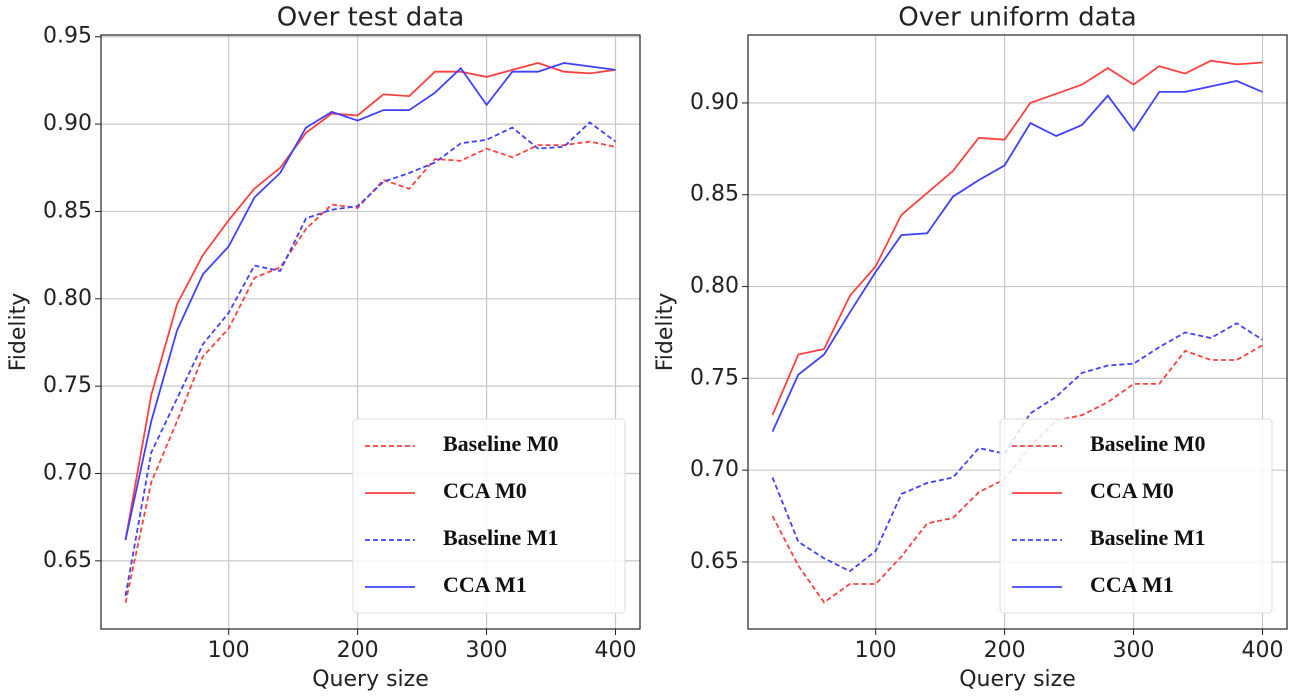  What do you see at coordinates (1017, 18) in the screenshot?
I see `chart-title: Over uniform data` at bounding box center [1017, 18].